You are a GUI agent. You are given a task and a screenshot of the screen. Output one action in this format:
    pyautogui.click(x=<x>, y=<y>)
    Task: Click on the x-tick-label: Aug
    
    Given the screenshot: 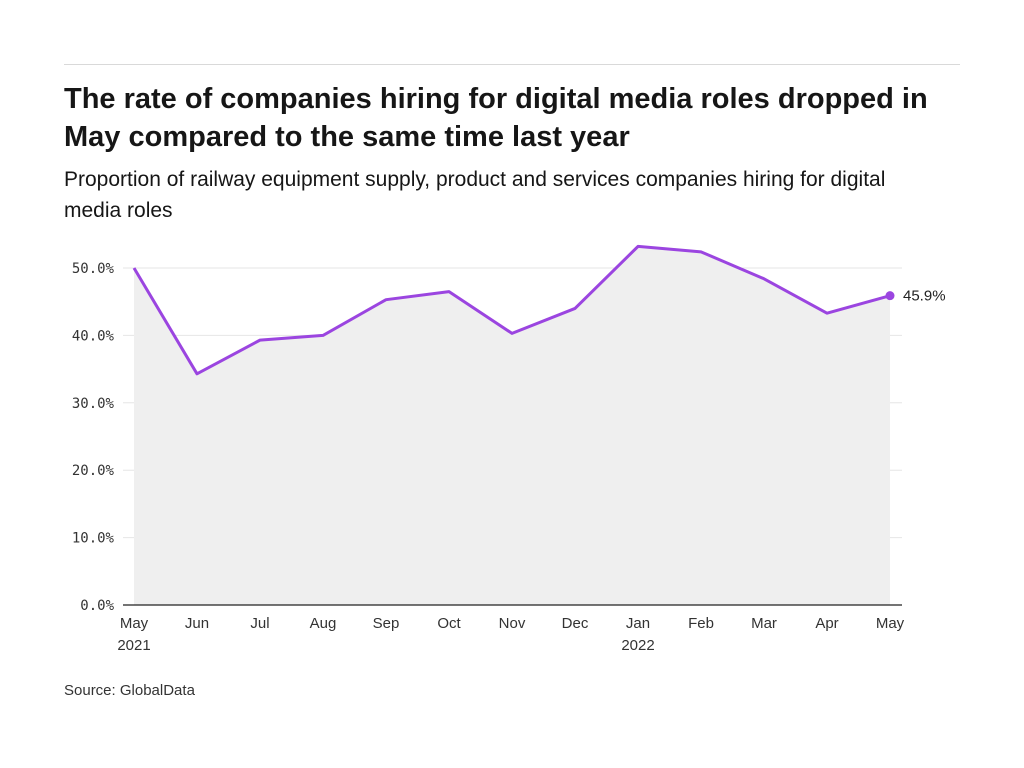 What is the action you would take?
    pyautogui.click(x=323, y=623)
    